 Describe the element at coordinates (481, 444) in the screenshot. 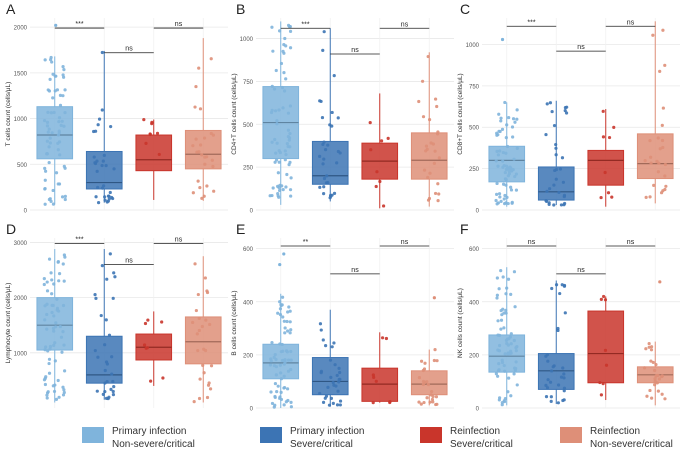

I see `legend-label-line2: Severe/critical` at that location.